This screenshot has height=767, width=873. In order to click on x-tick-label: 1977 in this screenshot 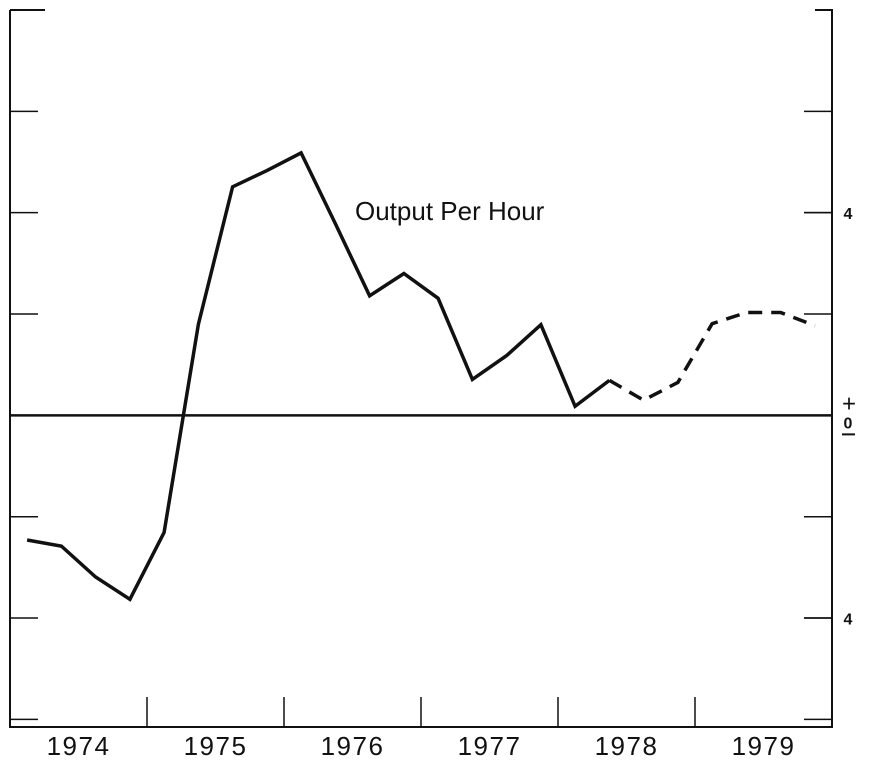, I will do `click(490, 746)`.